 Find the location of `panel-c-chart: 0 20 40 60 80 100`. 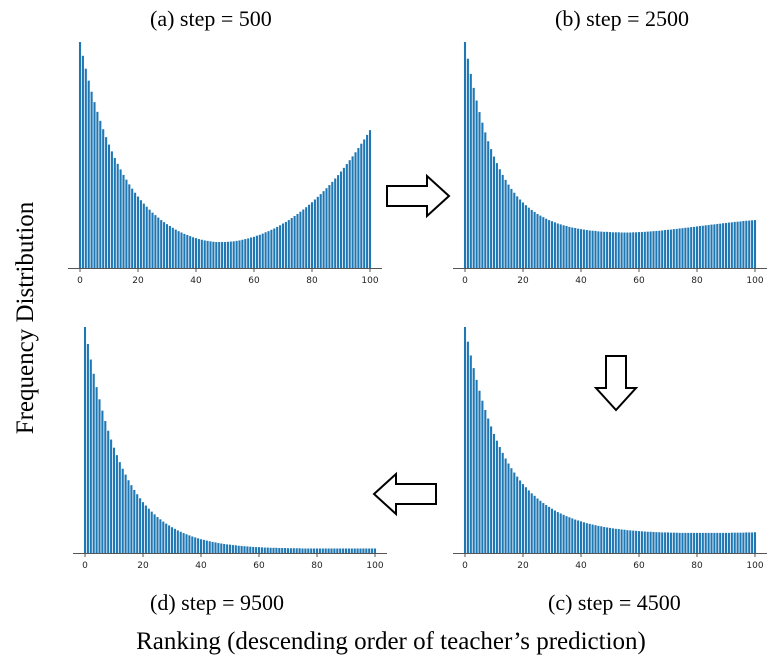

panel-c-chart: 0 20 40 60 80 100 is located at coordinates (610, 449).